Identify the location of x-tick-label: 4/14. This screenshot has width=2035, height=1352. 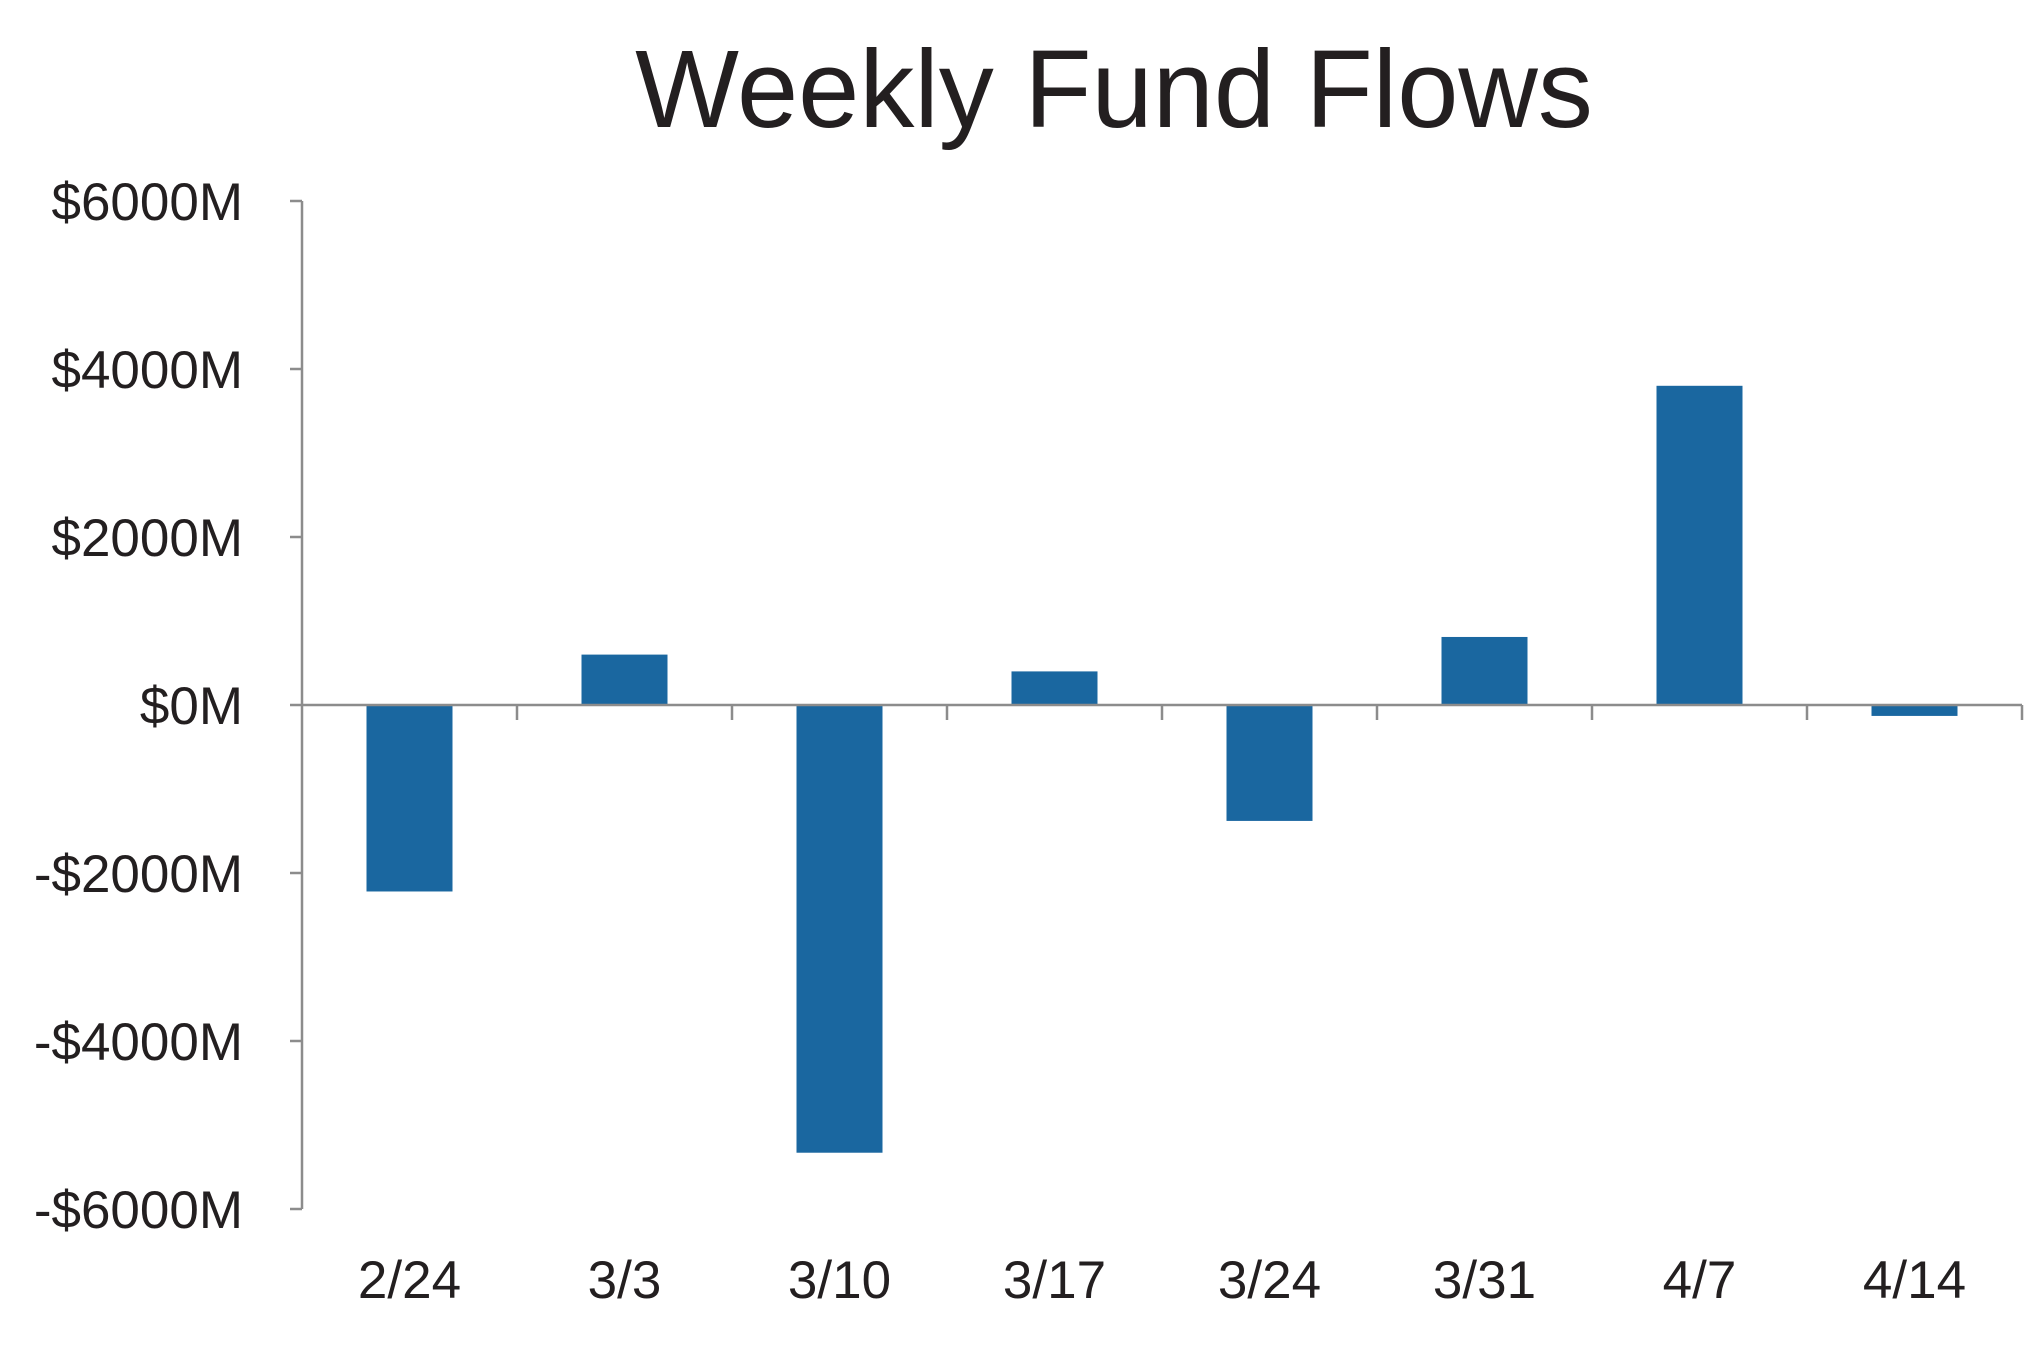
(1914, 1280).